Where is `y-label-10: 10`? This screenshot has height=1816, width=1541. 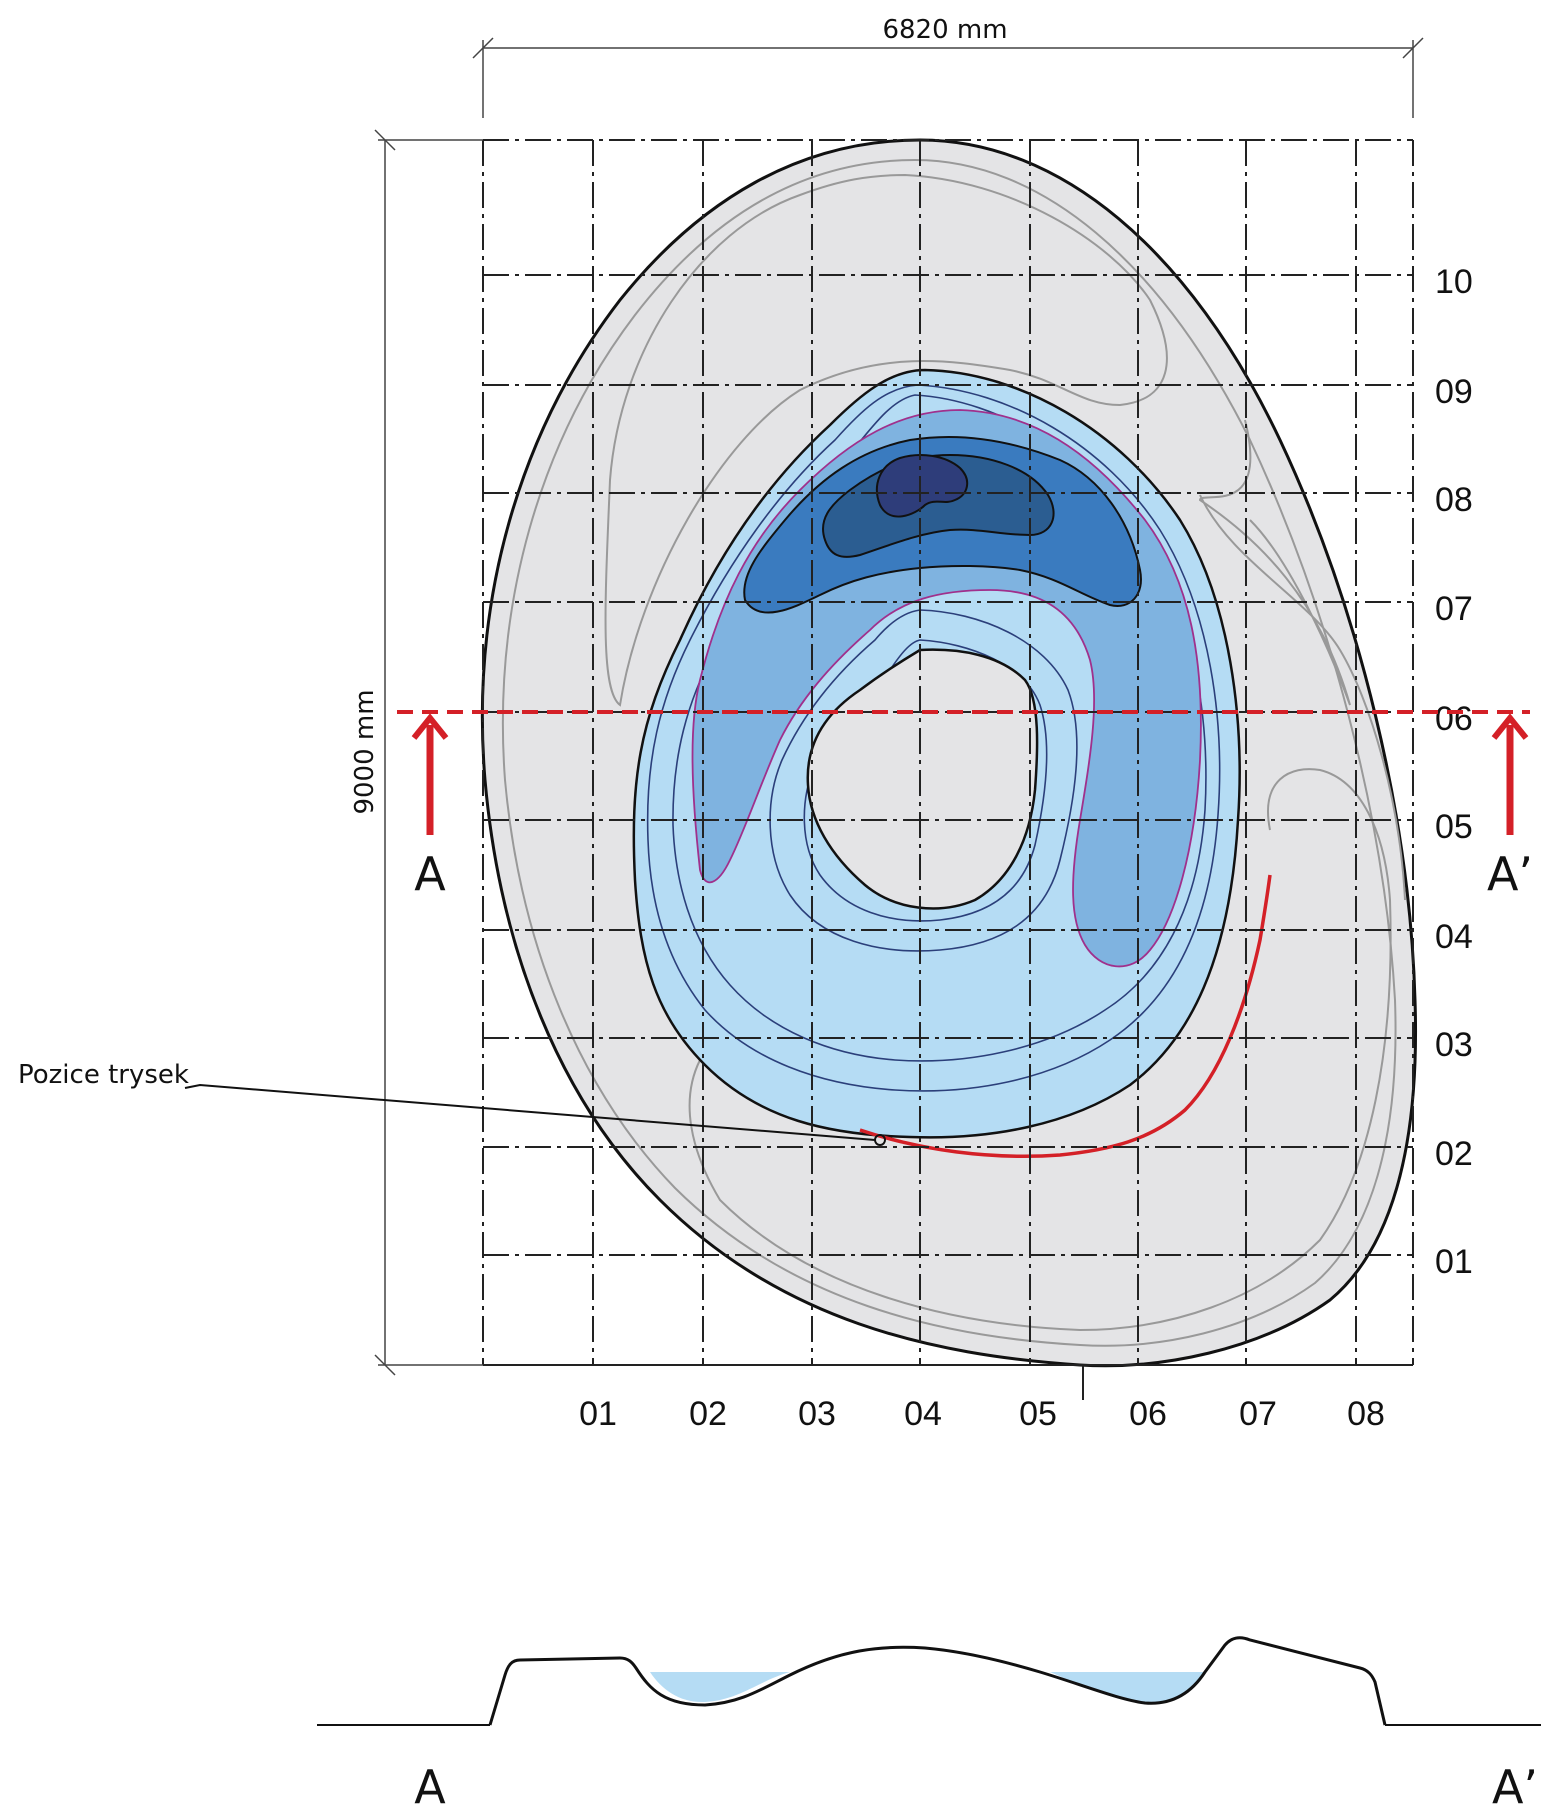 y-label-10: 10 is located at coordinates (1454, 282).